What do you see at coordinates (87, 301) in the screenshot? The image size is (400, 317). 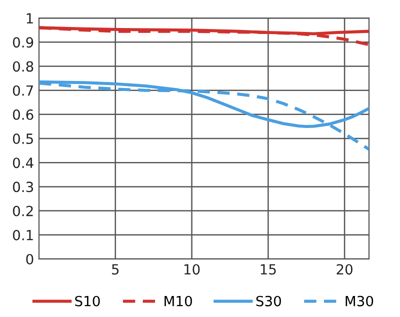 I see `legend-label: S10` at bounding box center [87, 301].